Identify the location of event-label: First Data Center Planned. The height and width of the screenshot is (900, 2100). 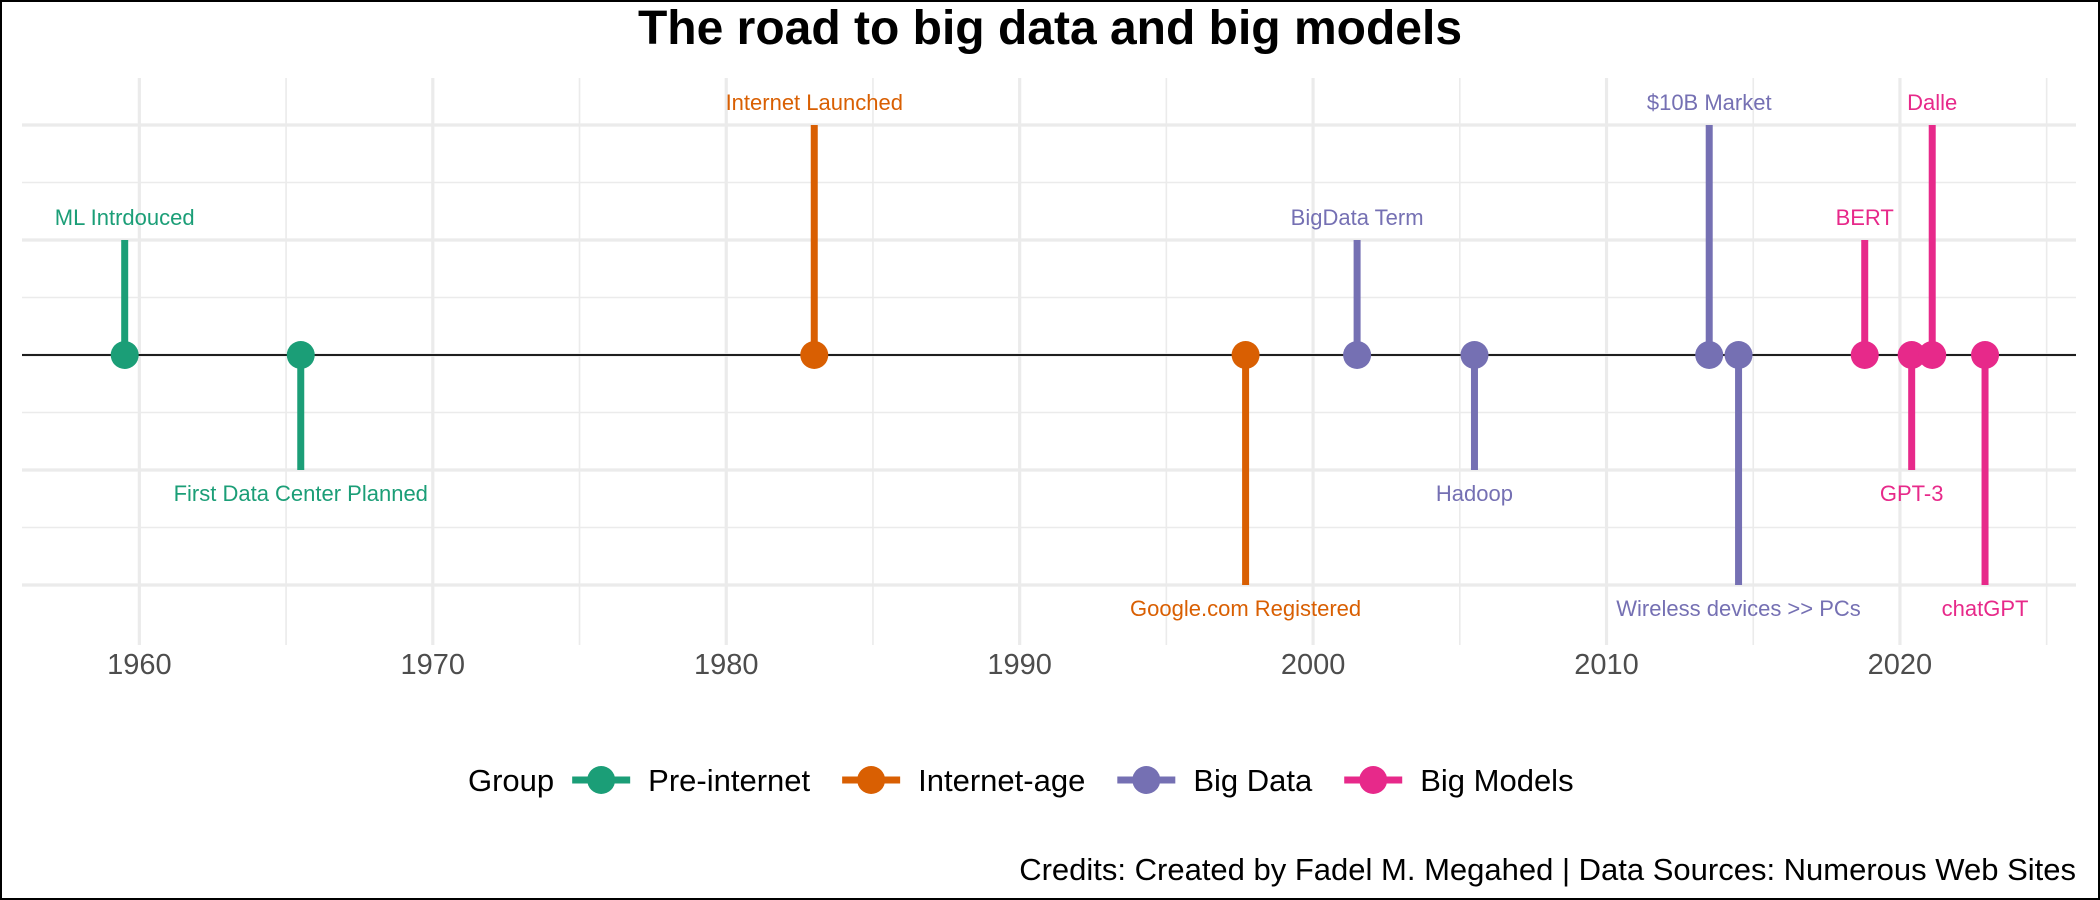
(301, 493).